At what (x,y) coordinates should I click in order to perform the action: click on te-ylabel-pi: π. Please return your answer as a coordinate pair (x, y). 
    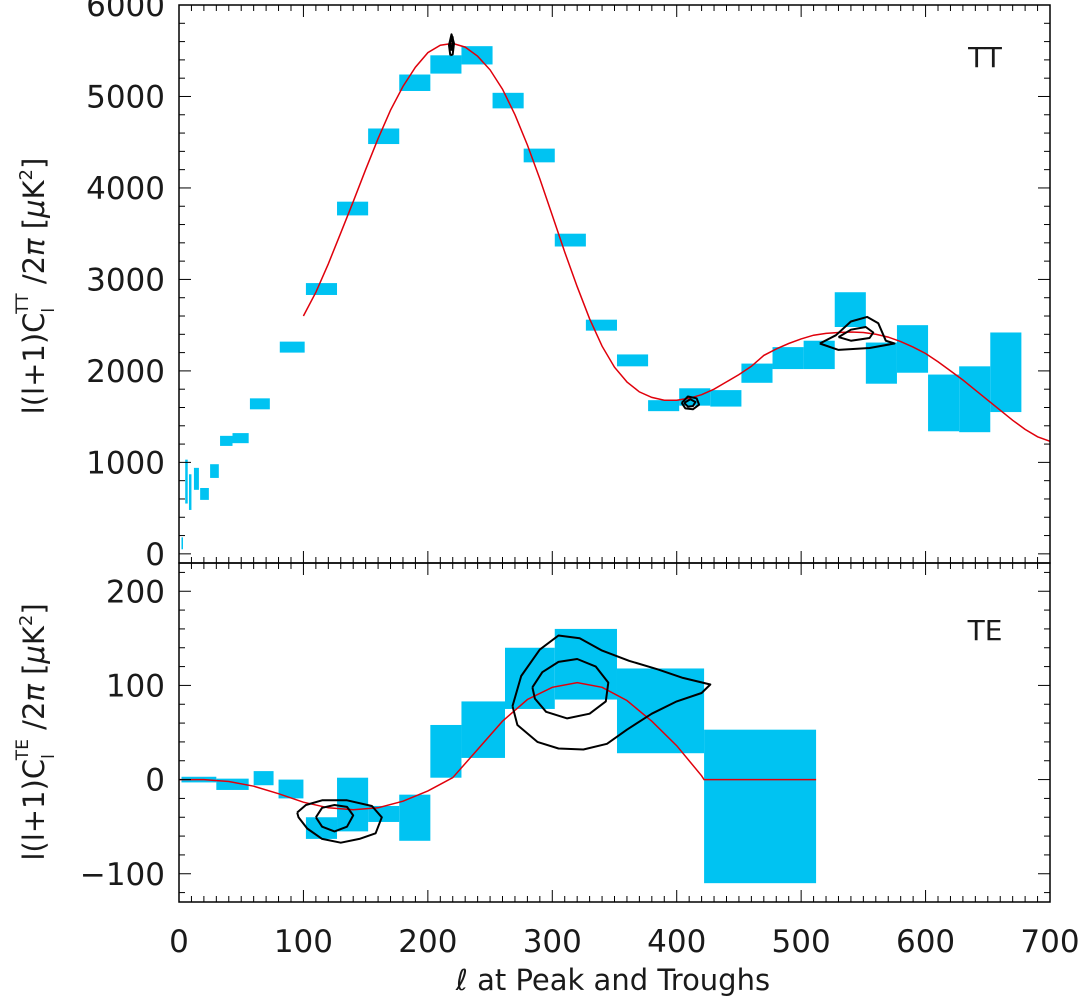
    Looking at the image, I should click on (34, 693).